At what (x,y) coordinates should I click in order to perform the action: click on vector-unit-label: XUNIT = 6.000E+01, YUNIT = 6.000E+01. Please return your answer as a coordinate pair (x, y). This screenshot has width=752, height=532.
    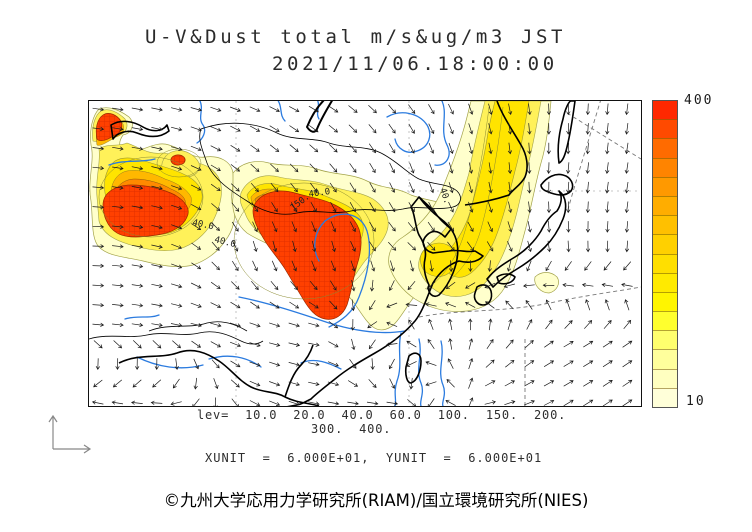
    Looking at the image, I should click on (374, 458).